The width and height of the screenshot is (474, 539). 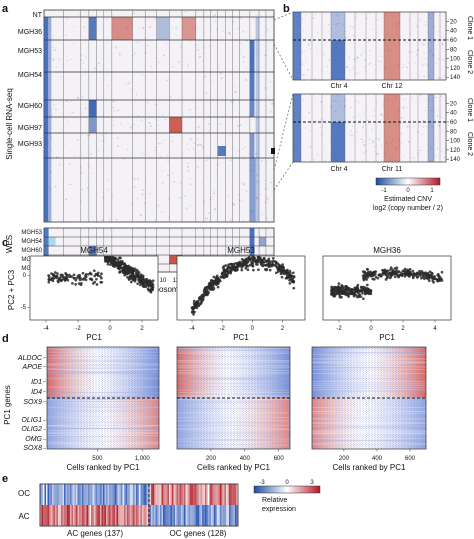 What do you see at coordinates (279, 509) in the screenshot?
I see `expr-cbar-subtitle: expression` at bounding box center [279, 509].